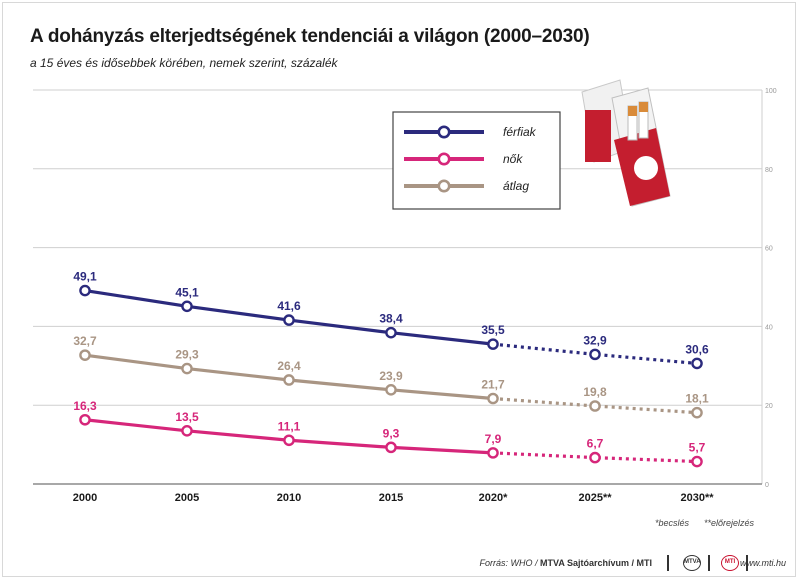  What do you see at coordinates (626, 143) in the screenshot?
I see `cigarette-pack-illustration` at bounding box center [626, 143].